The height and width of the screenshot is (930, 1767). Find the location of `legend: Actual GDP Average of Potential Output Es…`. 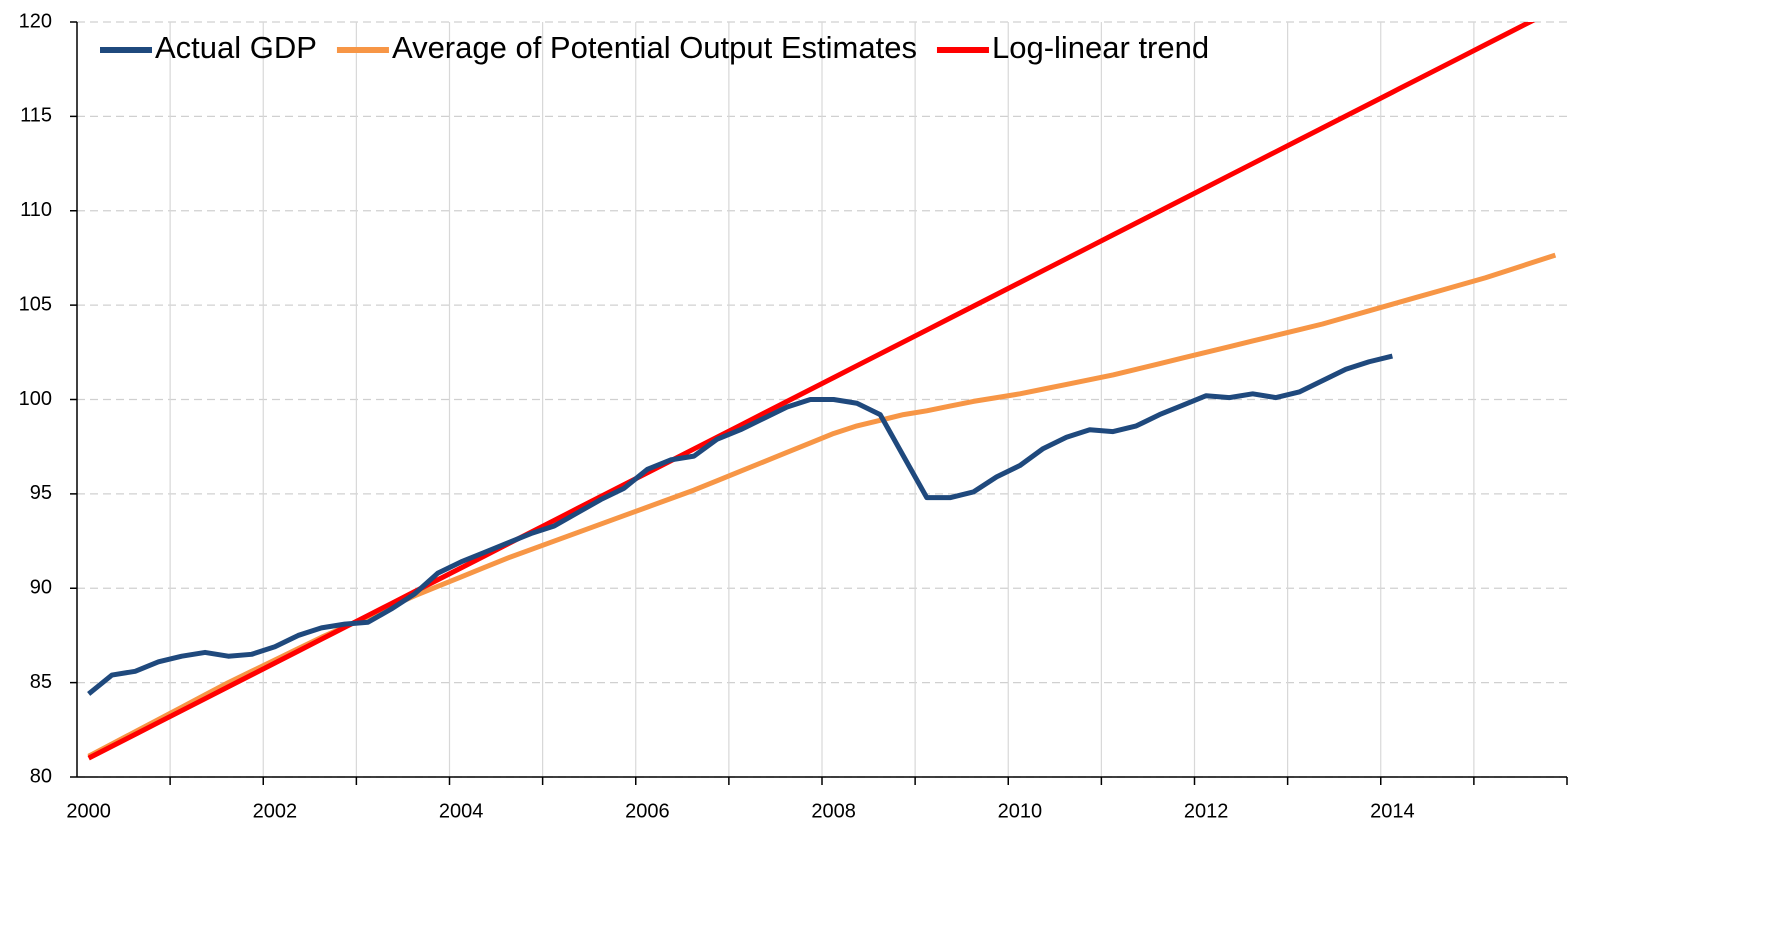

legend: Actual GDP Average of Potential Output Es… is located at coordinates (654, 47).